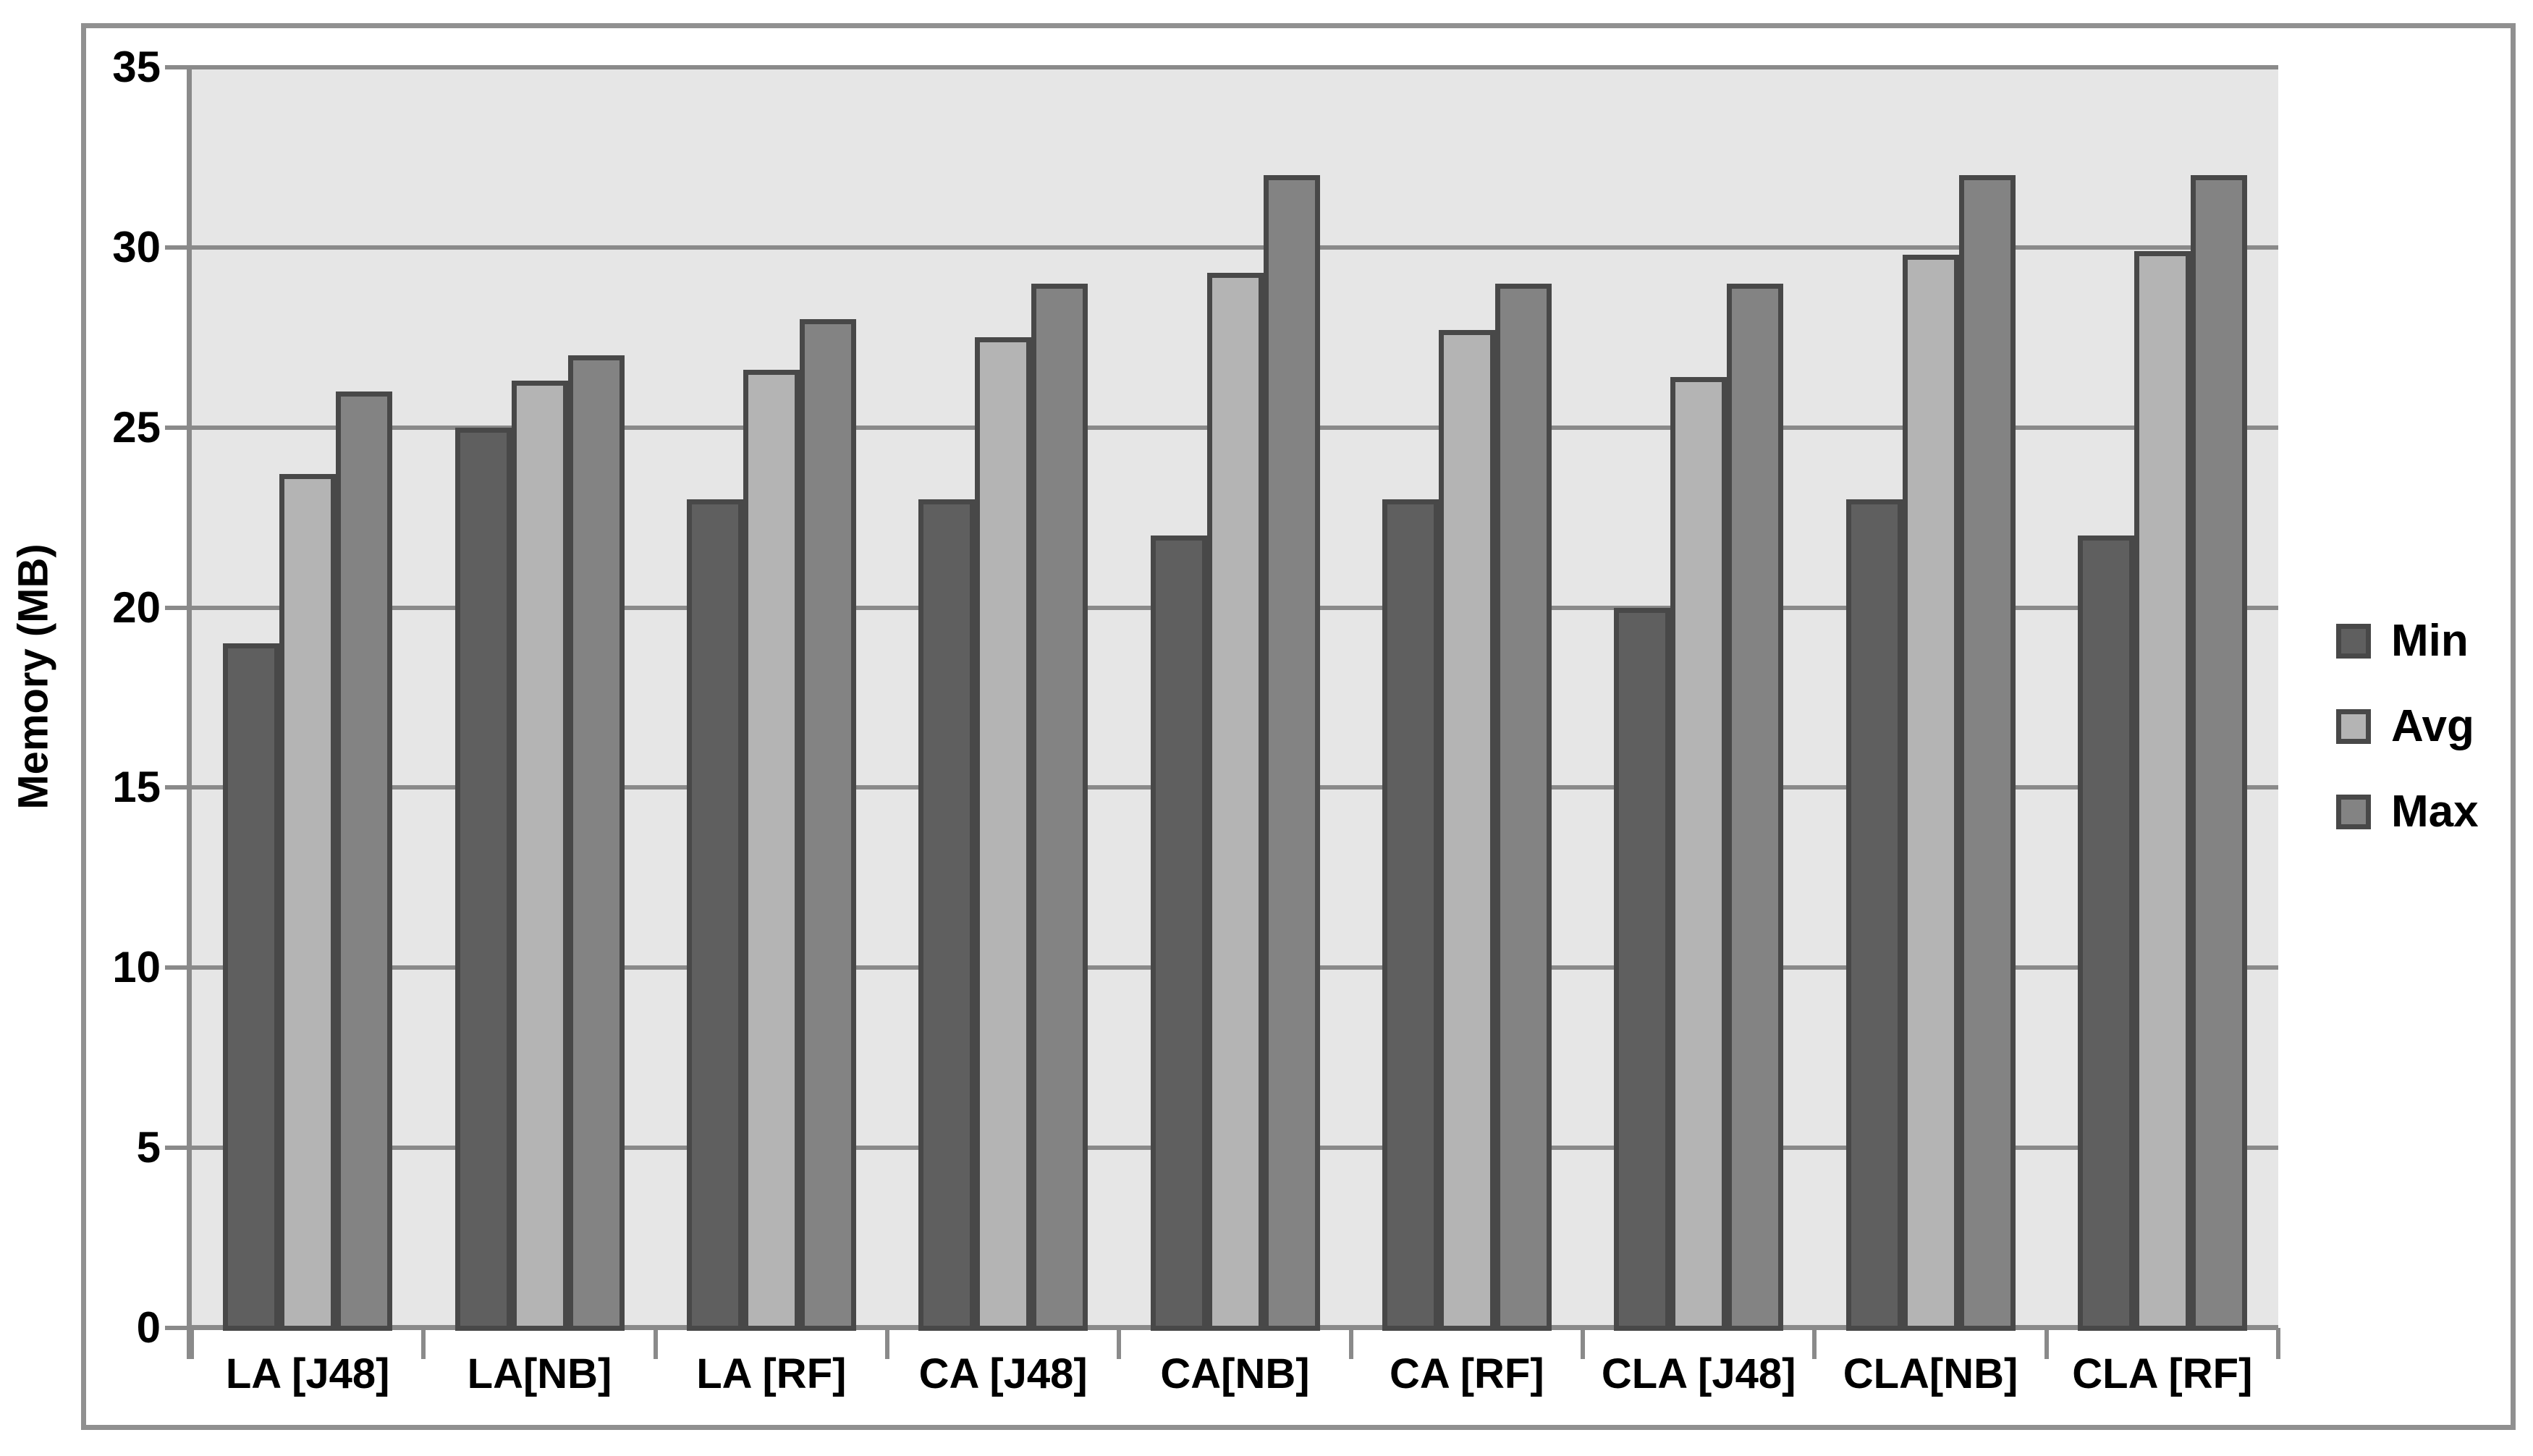 The image size is (2533, 1456). I want to click on legend-item-max: Max, so click(2423, 812).